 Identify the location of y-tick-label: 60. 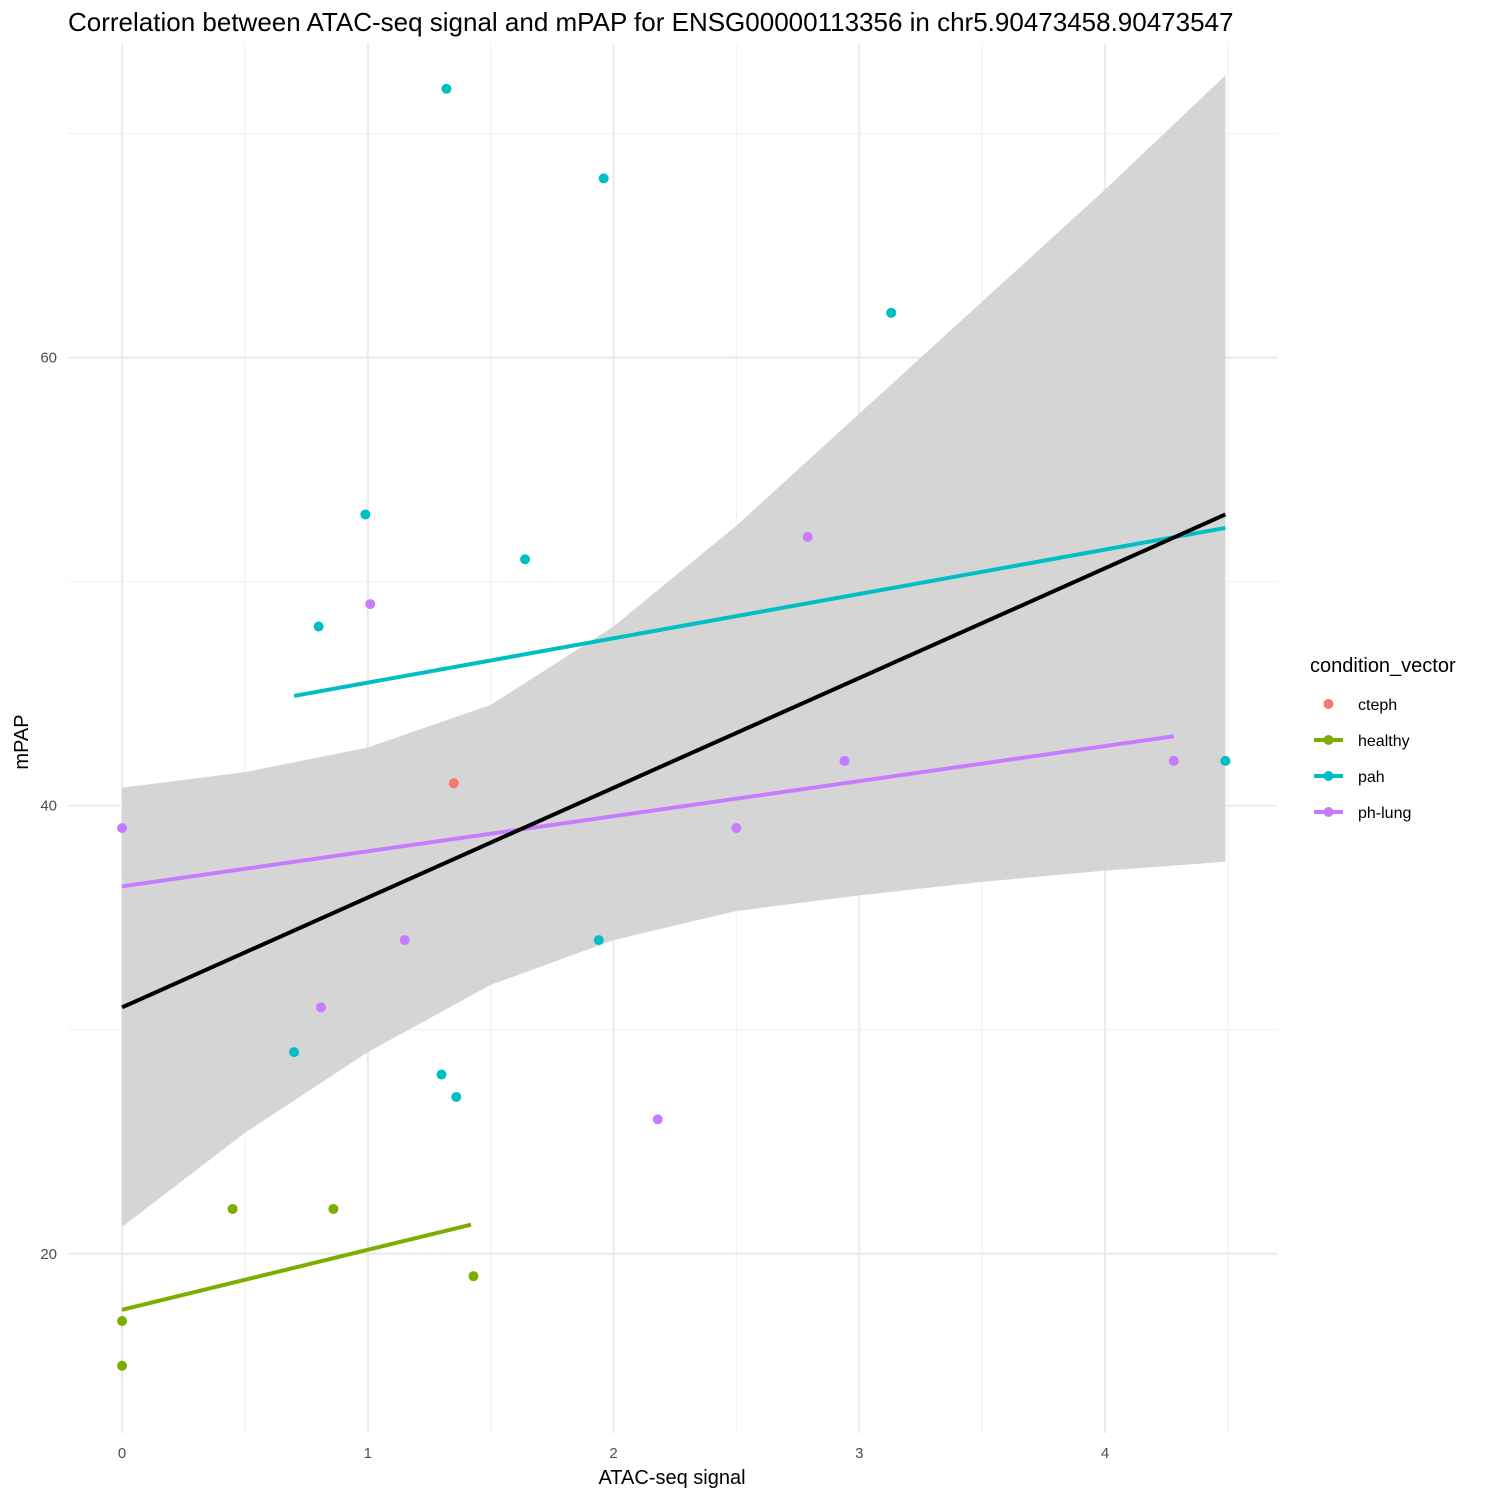
(48, 358).